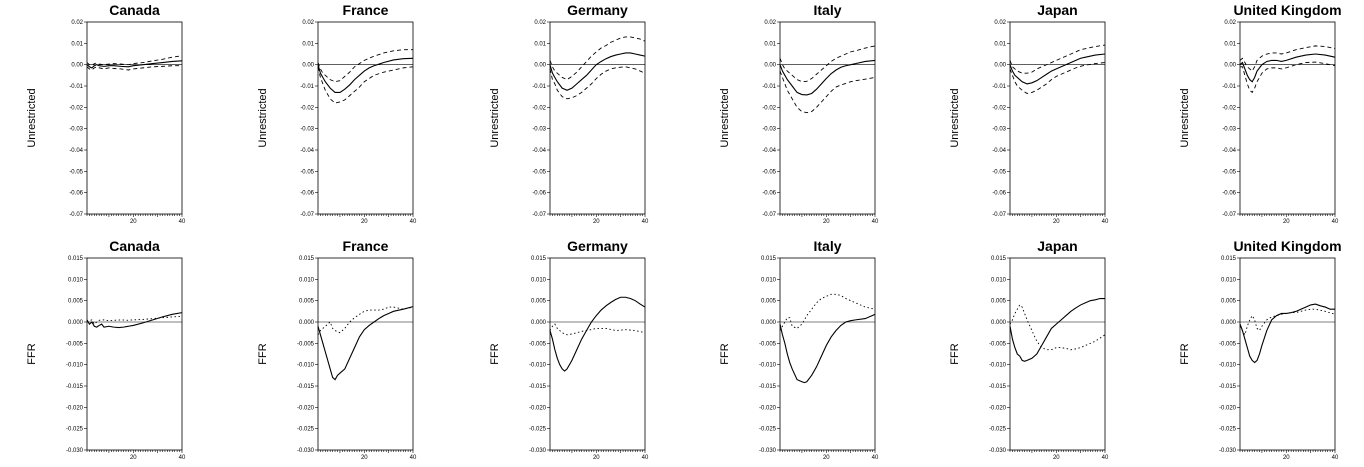 The height and width of the screenshot is (467, 1364). Describe the element at coordinates (75, 344) in the screenshot. I see `y-tick-label: -0.005` at that location.